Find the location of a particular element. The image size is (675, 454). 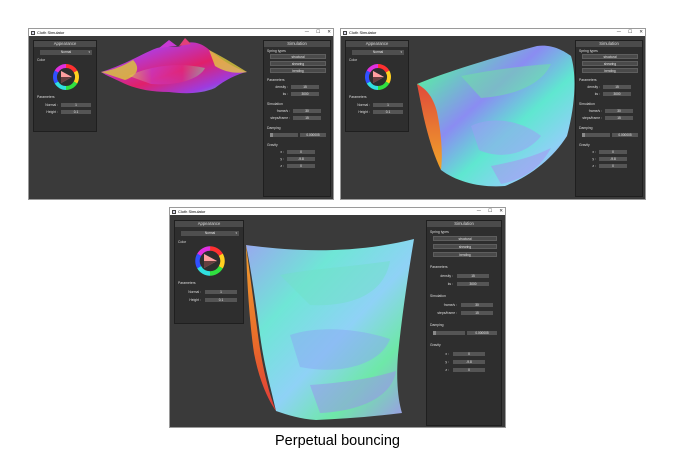

appearance-header: Appearance is located at coordinates (209, 224).